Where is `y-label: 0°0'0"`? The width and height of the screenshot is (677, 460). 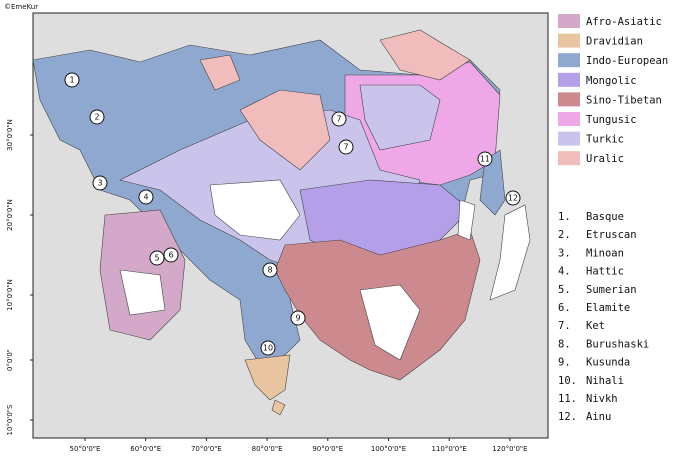 y-label: 0°0'0" is located at coordinates (10, 360).